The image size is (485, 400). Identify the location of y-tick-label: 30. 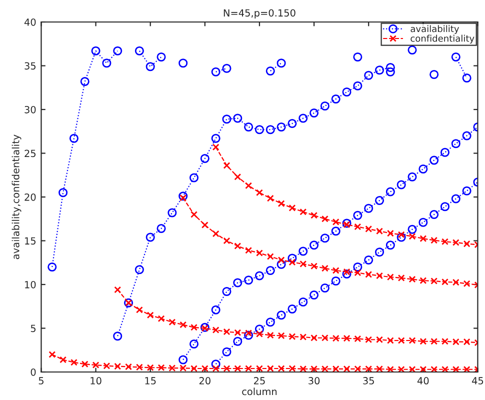
(30, 110).